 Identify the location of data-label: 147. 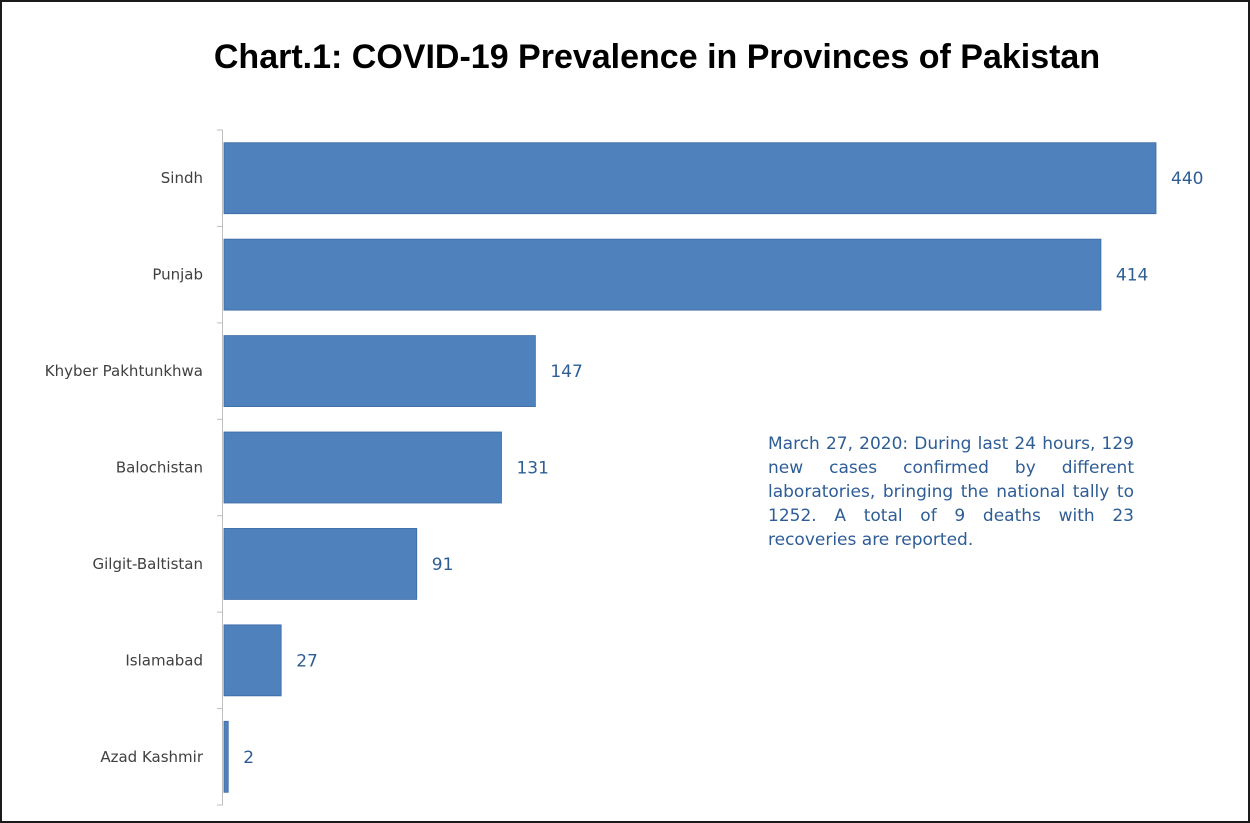
(566, 372).